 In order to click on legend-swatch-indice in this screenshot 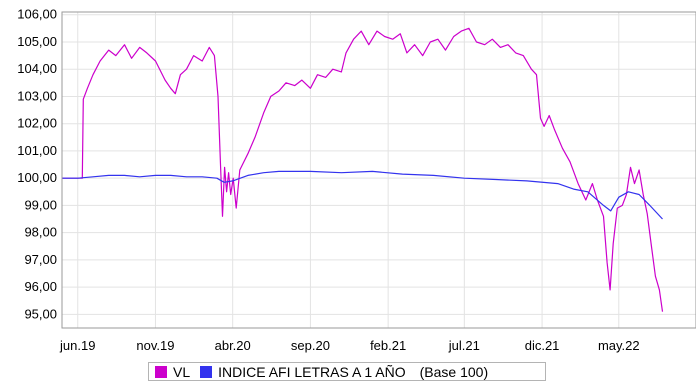, I will do `click(206, 371)`.